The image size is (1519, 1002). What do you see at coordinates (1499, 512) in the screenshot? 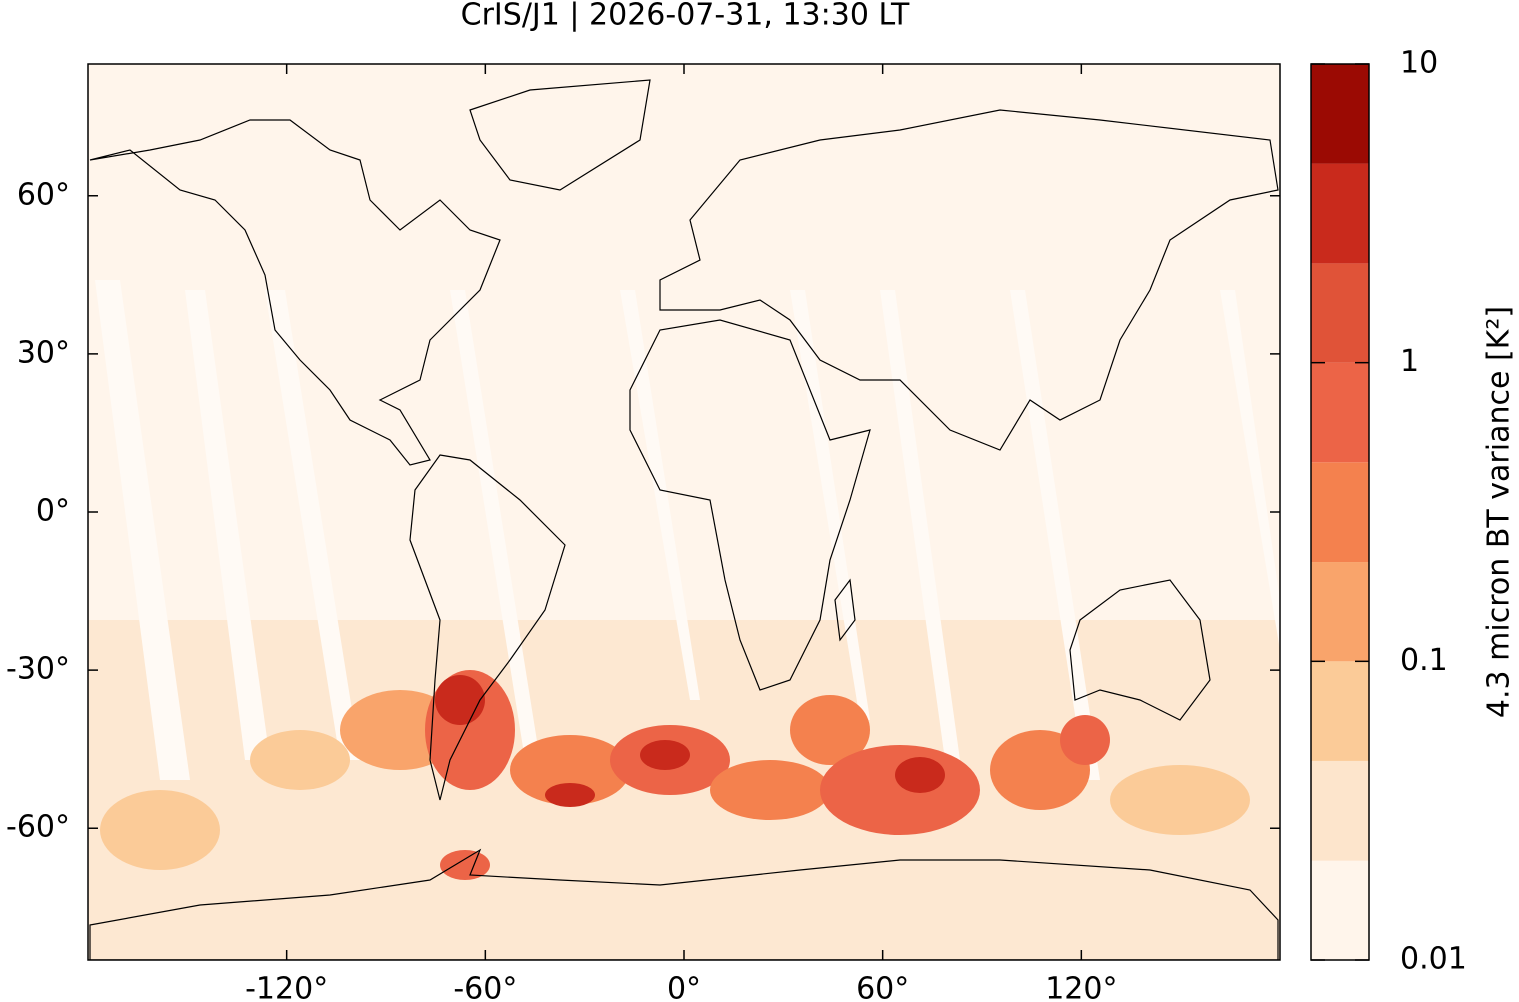
I see `colorbar-label: 4.3 micron BT variance [K²]` at bounding box center [1499, 512].